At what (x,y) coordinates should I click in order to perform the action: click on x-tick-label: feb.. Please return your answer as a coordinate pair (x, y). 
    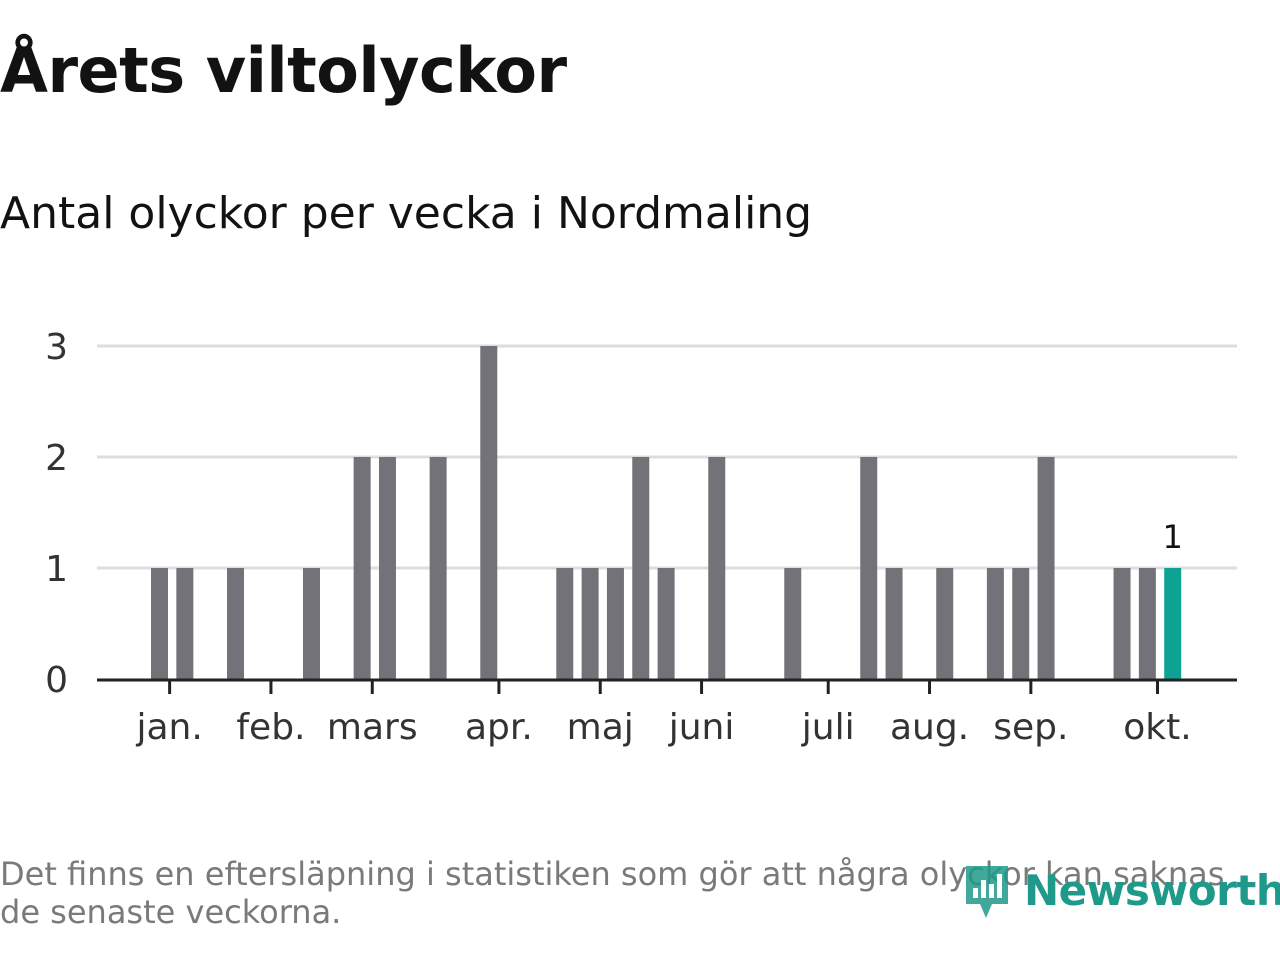
    Looking at the image, I should click on (270, 727).